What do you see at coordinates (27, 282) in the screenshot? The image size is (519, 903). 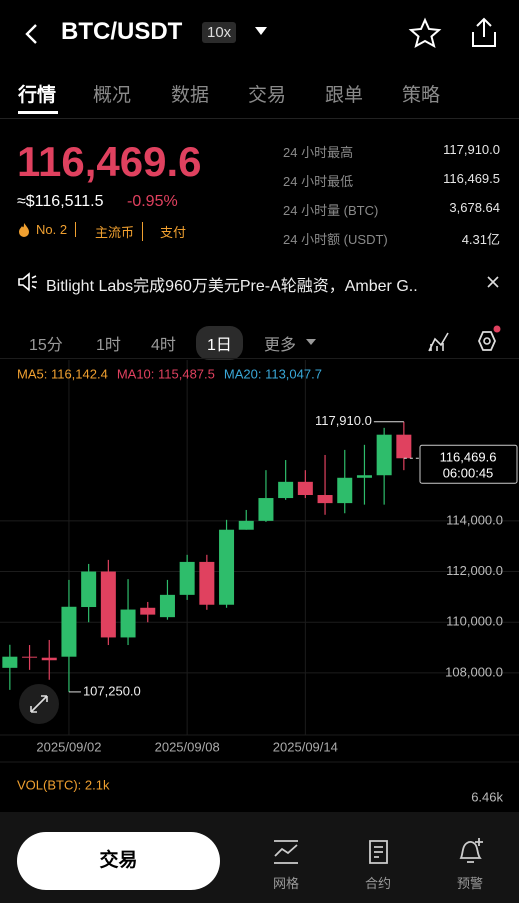 I see `speaker-icon` at bounding box center [27, 282].